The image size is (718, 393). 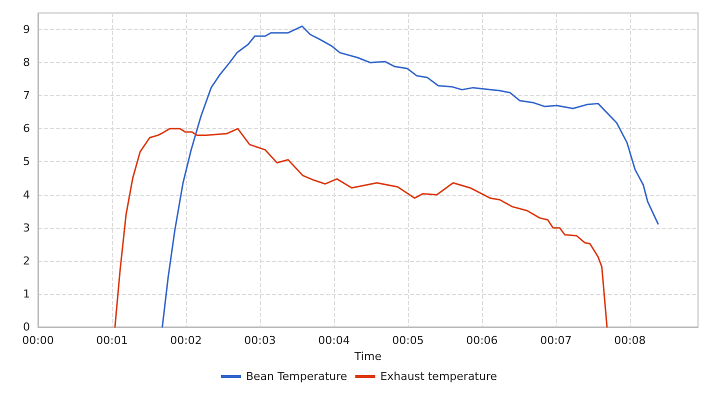 I want to click on x-tick-label: 00:02, so click(x=186, y=340).